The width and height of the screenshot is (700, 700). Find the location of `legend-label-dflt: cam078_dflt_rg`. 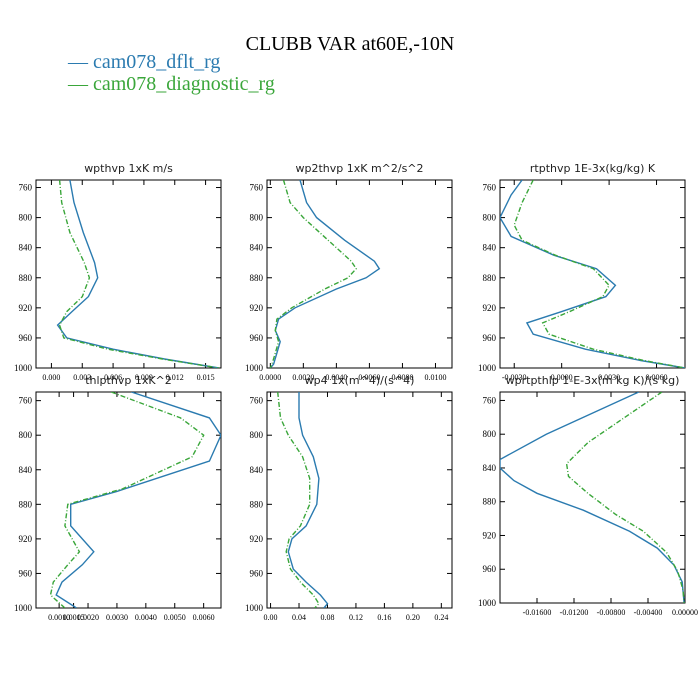

legend-label-dflt: cam078_dflt_rg is located at coordinates (156, 62).